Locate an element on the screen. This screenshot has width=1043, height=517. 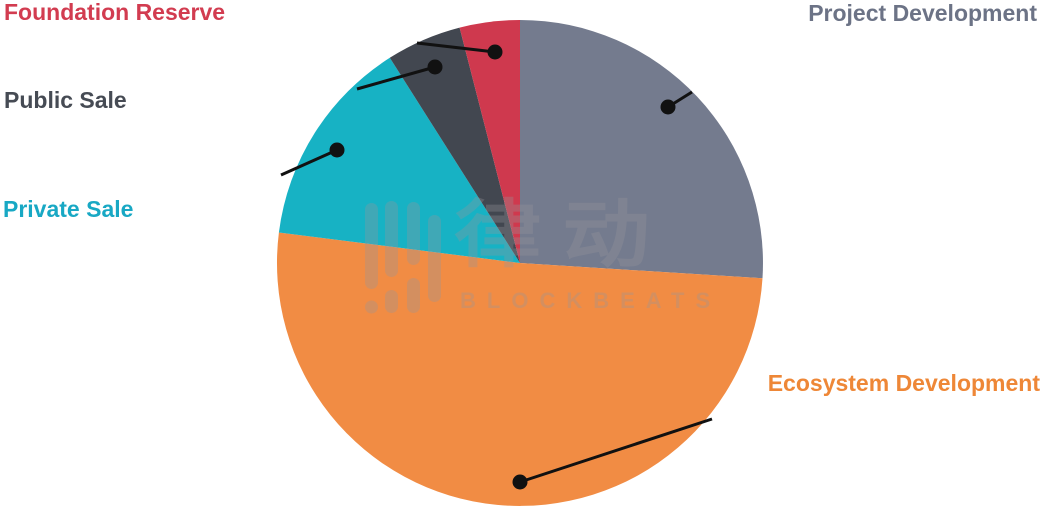
leader-dot-project-development is located at coordinates (668, 107).